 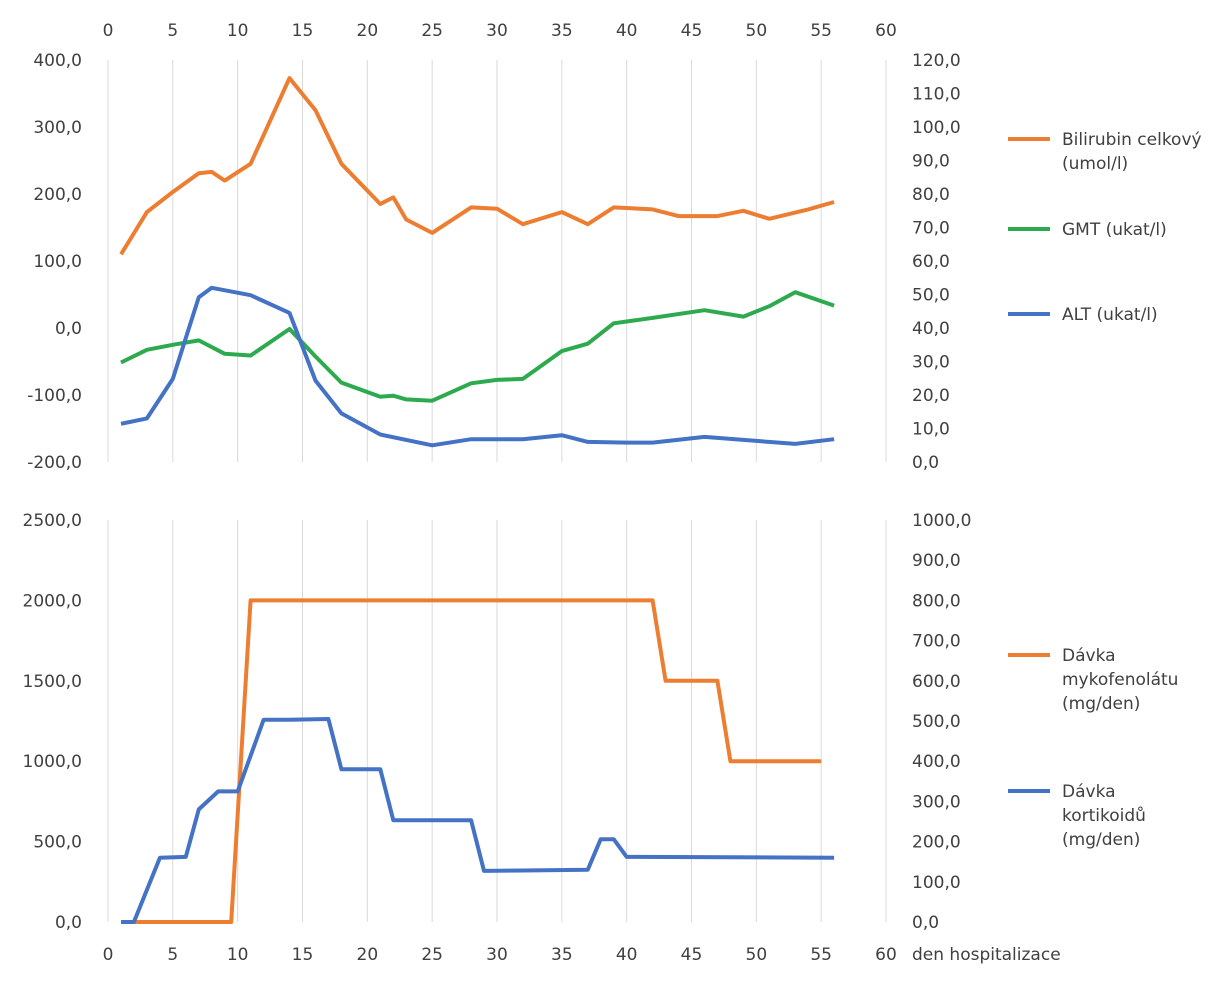 What do you see at coordinates (52, 682) in the screenshot?
I see `y-left-tick-label: 1500,0` at bounding box center [52, 682].